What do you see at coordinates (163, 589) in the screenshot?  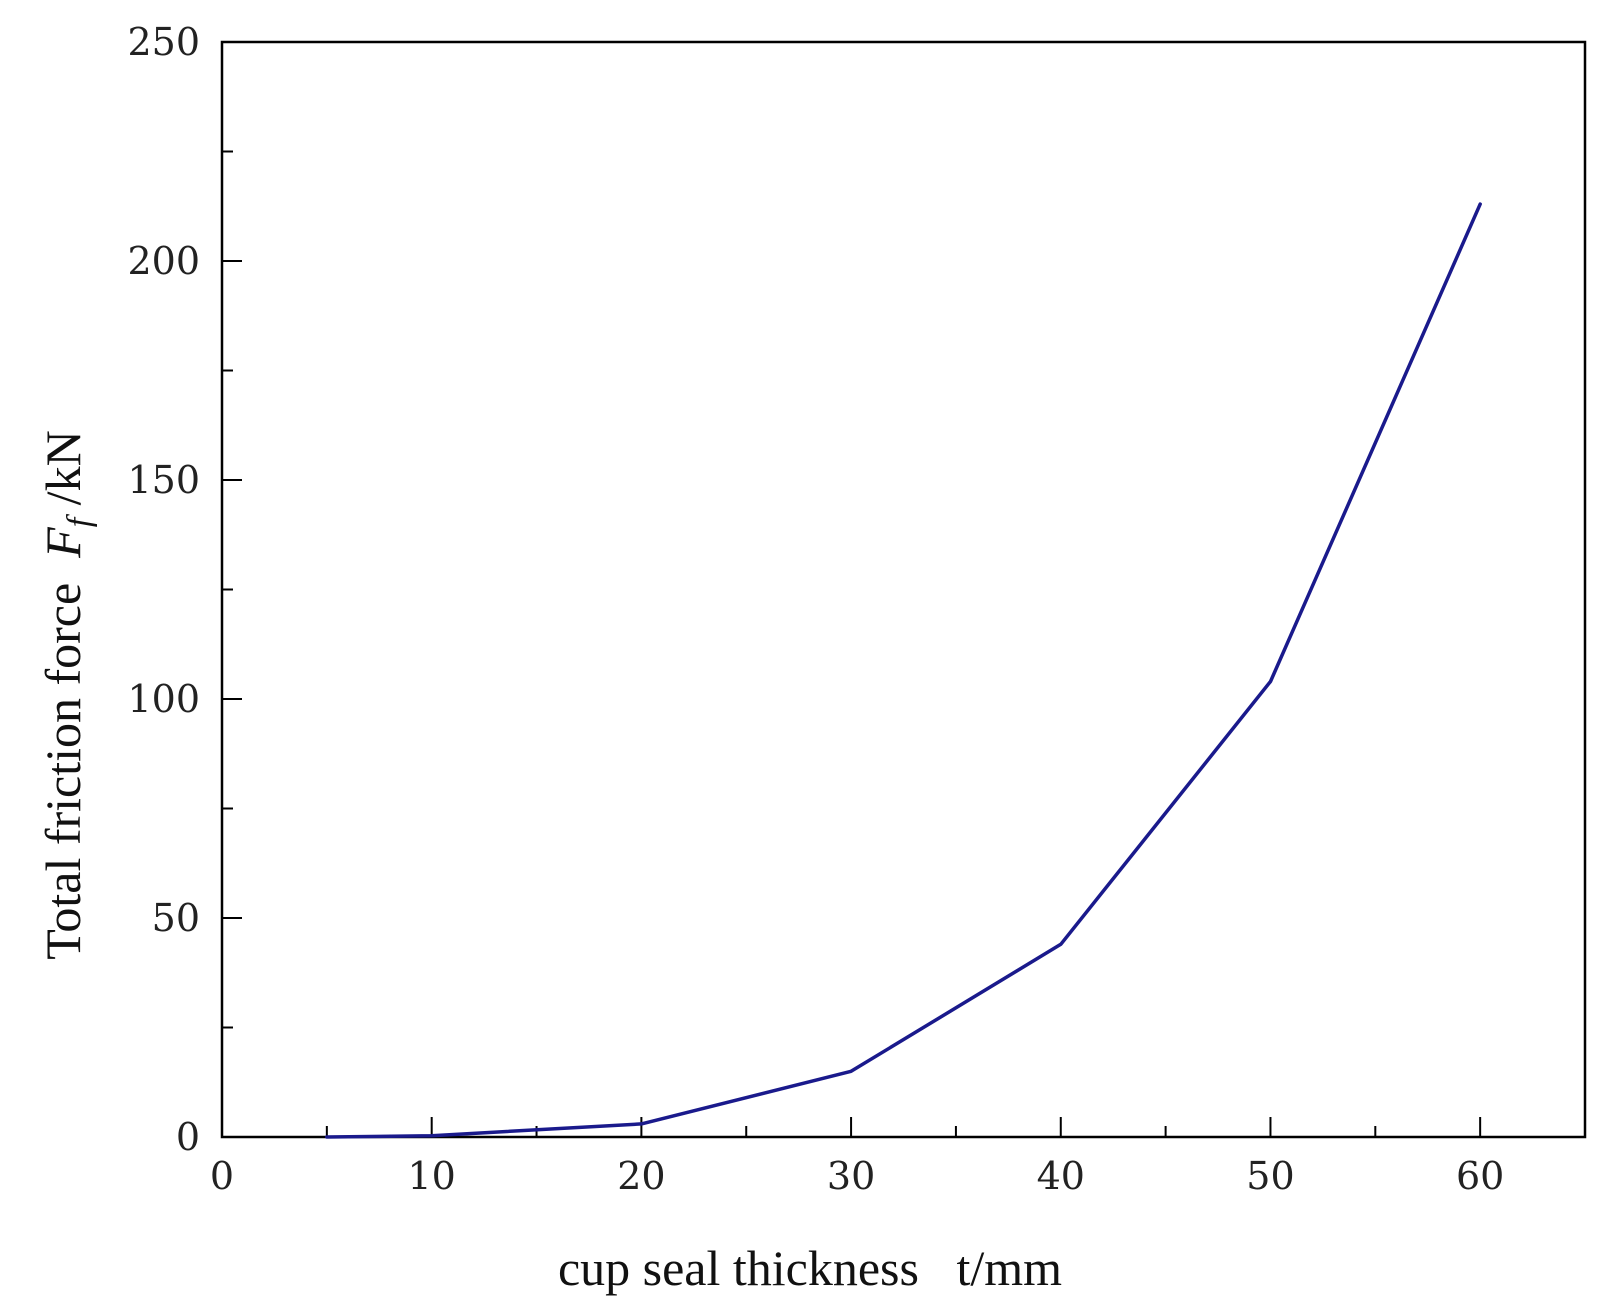 I see `y-tick-labels: 0 50 100 150 200 250` at bounding box center [163, 589].